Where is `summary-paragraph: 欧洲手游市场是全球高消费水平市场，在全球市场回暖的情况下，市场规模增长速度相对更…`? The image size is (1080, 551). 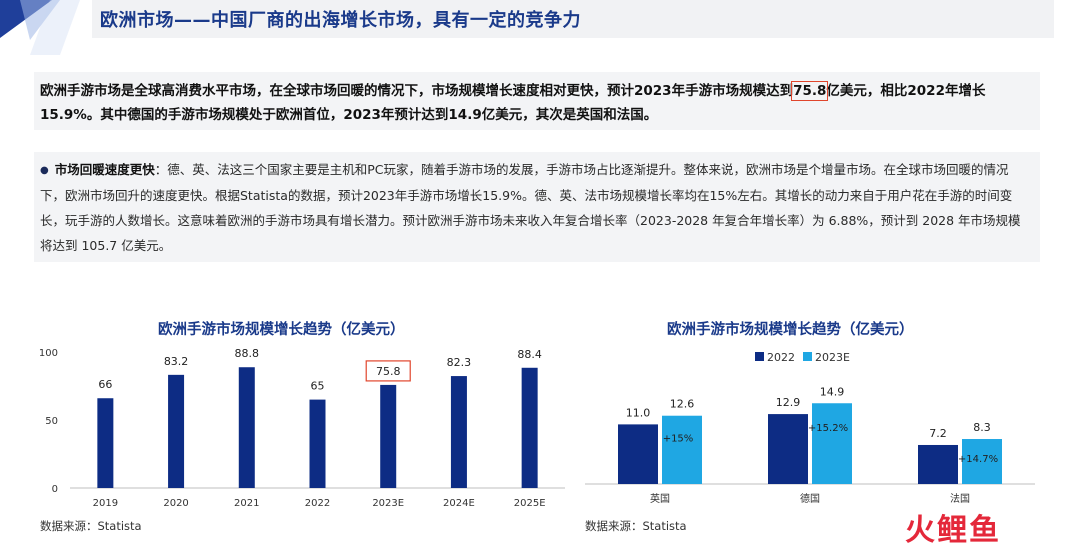
summary-paragraph: 欧洲手游市场是全球高消费水平市场，在全球市场回暖的情况下，市场规模增长速度相对更… is located at coordinates (530, 103).